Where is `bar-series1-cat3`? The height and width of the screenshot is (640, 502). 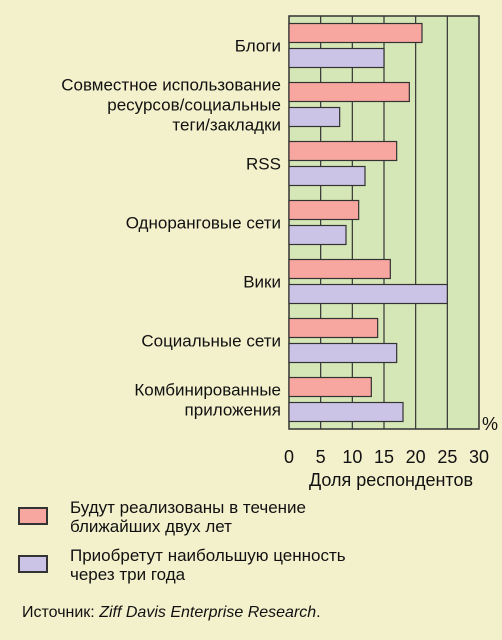
bar-series1-cat3 is located at coordinates (343, 151).